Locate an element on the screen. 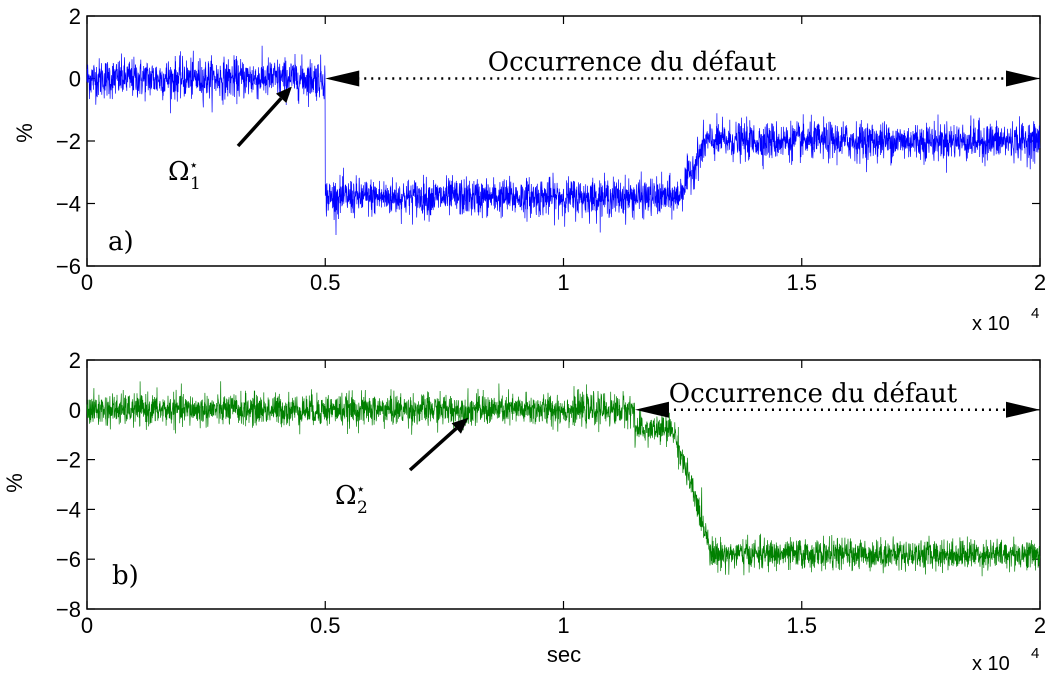  panel-a-label: a) is located at coordinates (121, 242).